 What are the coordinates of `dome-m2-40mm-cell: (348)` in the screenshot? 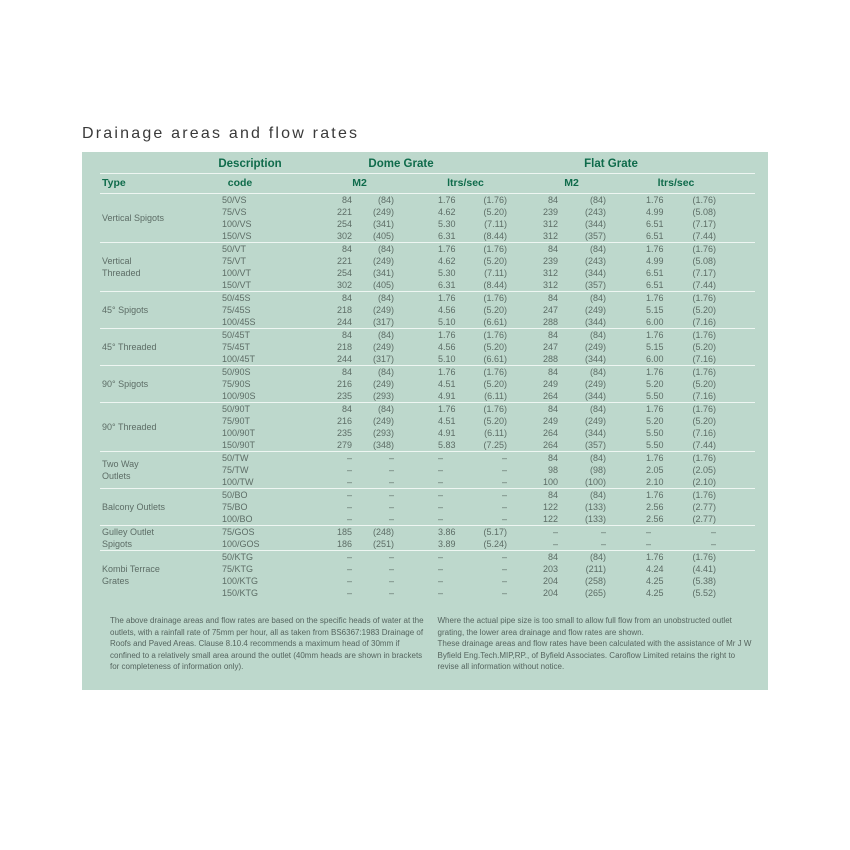 It's located at (383, 445).